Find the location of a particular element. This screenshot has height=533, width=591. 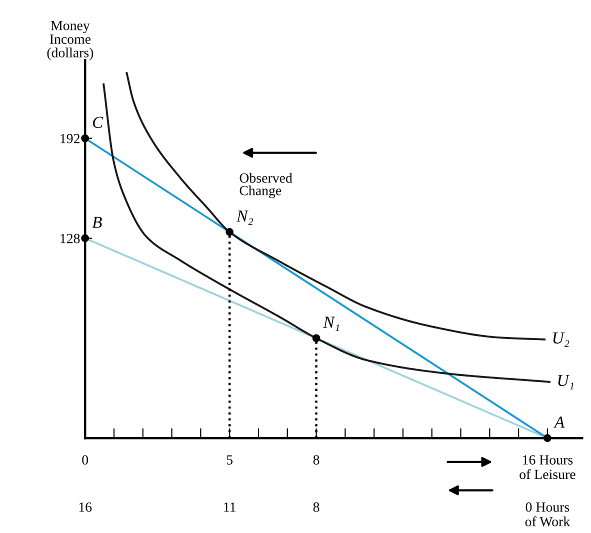

y-tick-label: 192 is located at coordinates (70, 139).